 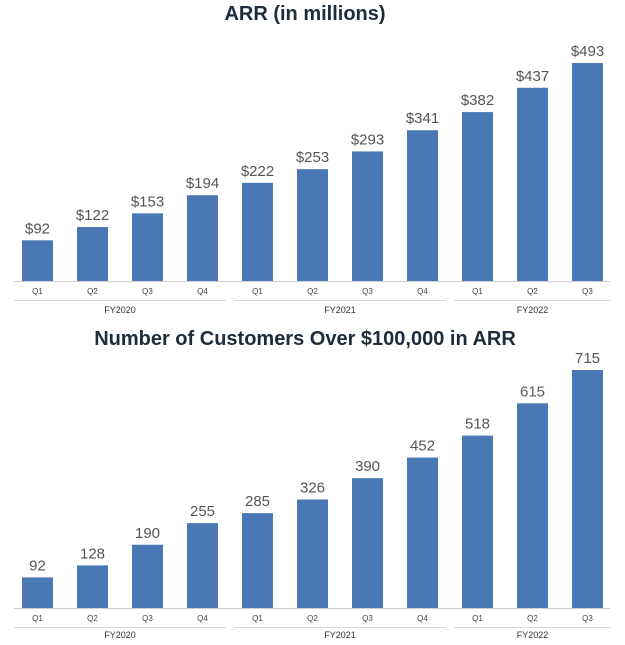 I want to click on arr-data-label: $122, so click(x=92, y=215).